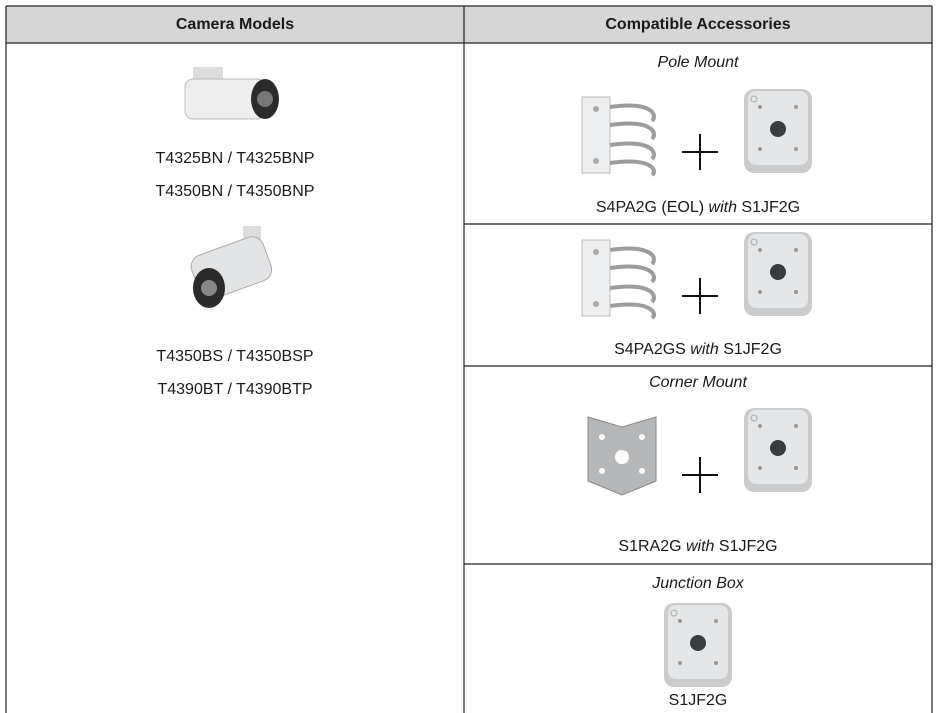 Image resolution: width=937 pixels, height=713 pixels. I want to click on section-heading: Pole Mount, so click(698, 62).